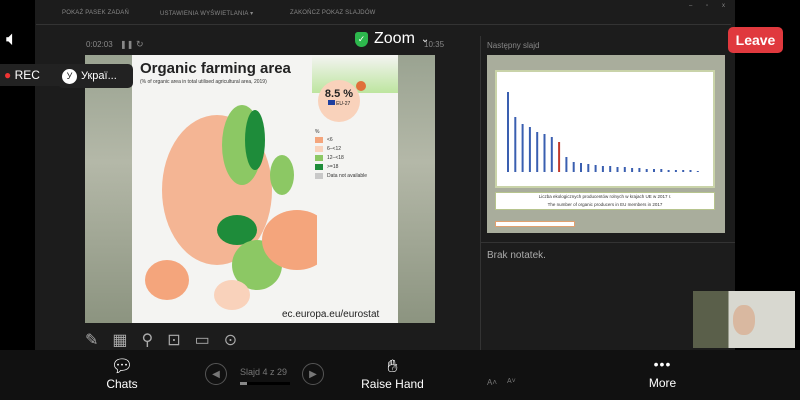 The height and width of the screenshot is (400, 800). I want to click on legend-label: >=18, so click(333, 166).